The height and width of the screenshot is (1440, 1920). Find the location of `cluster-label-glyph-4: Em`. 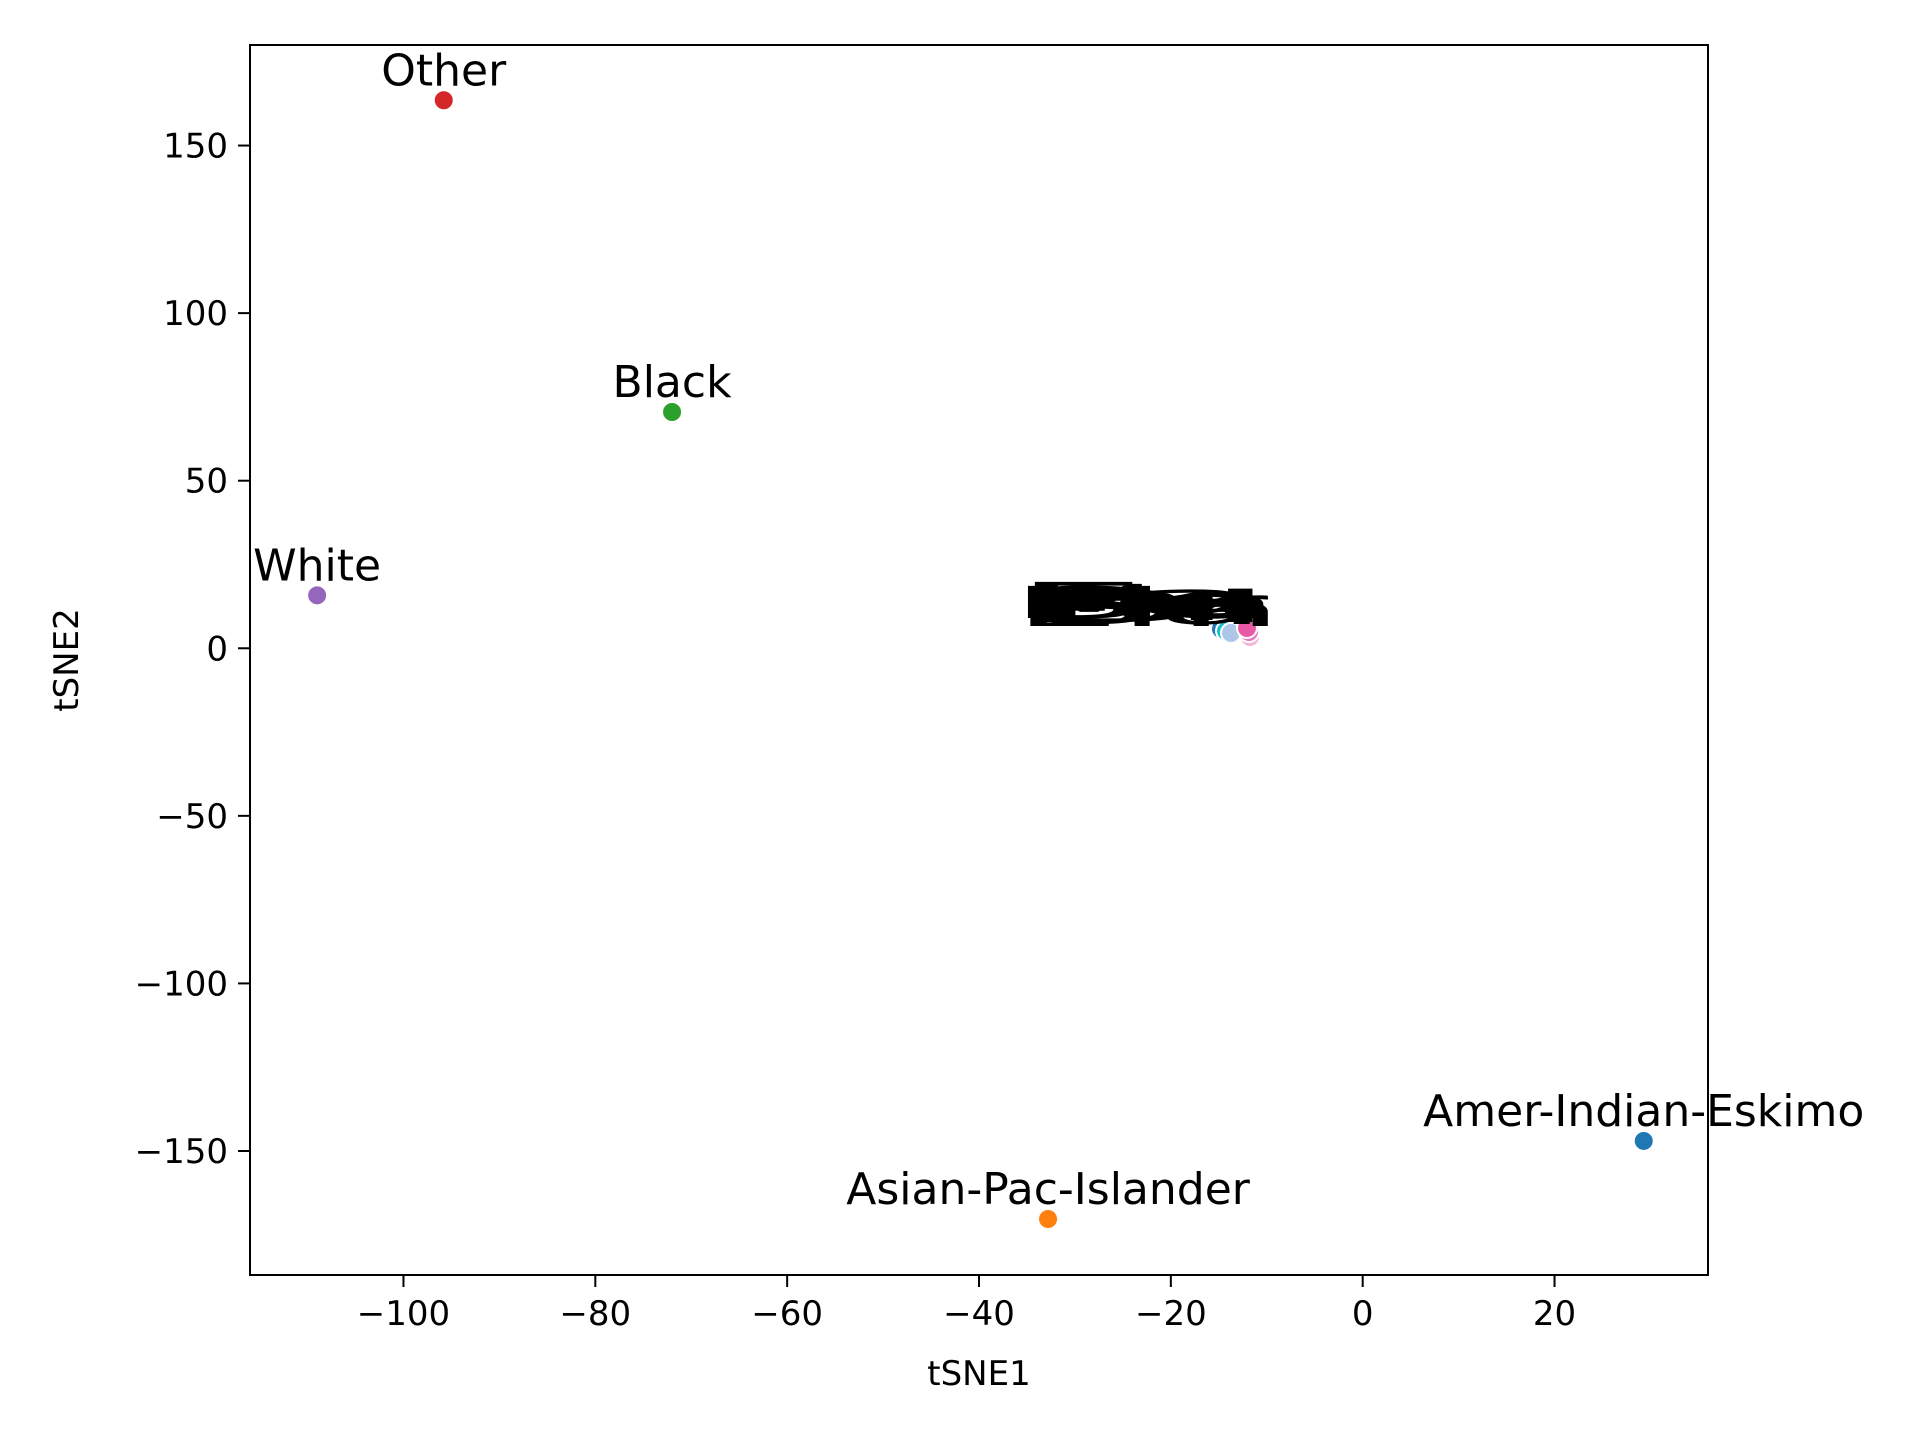

cluster-label-glyph-4: Em is located at coordinates (1148, 611).